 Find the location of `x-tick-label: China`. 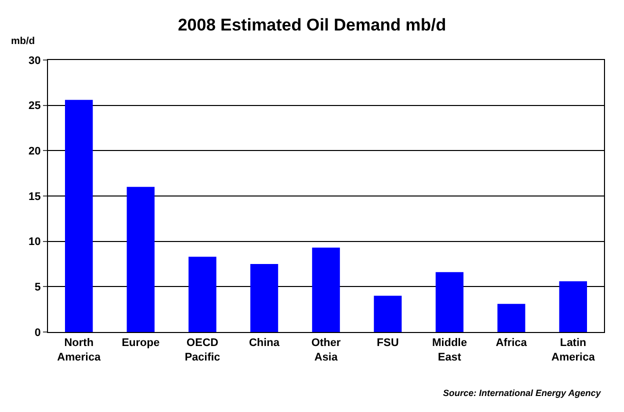

x-tick-label: China is located at coordinates (264, 343).